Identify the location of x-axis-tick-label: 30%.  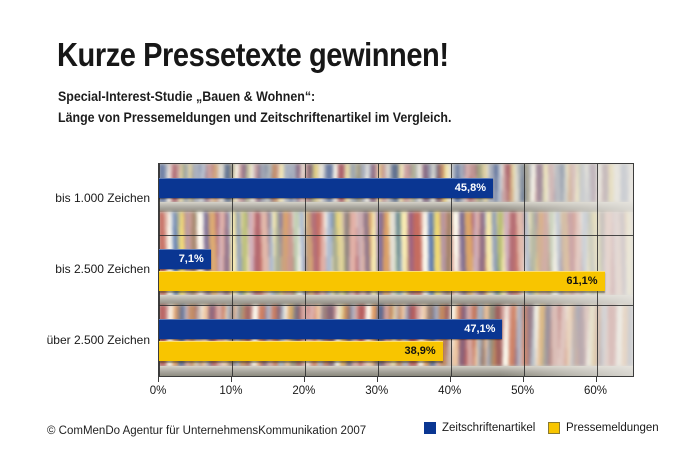
(377, 391).